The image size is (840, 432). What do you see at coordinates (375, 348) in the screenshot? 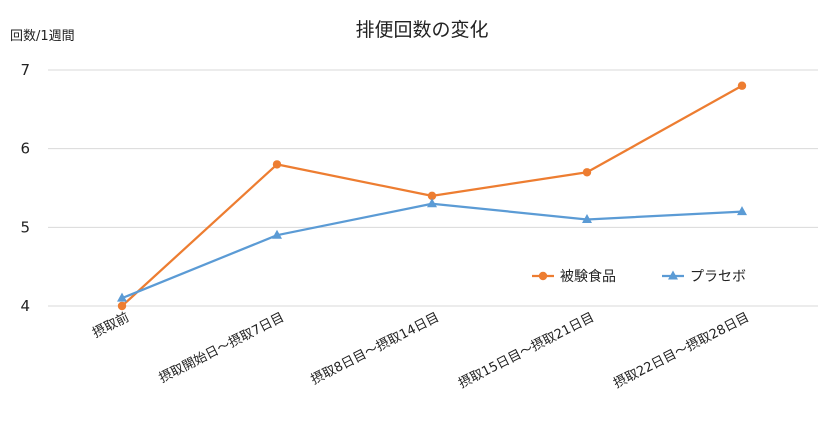
I see `x-tick-label: 摂取8日目～摂取14日目` at bounding box center [375, 348].